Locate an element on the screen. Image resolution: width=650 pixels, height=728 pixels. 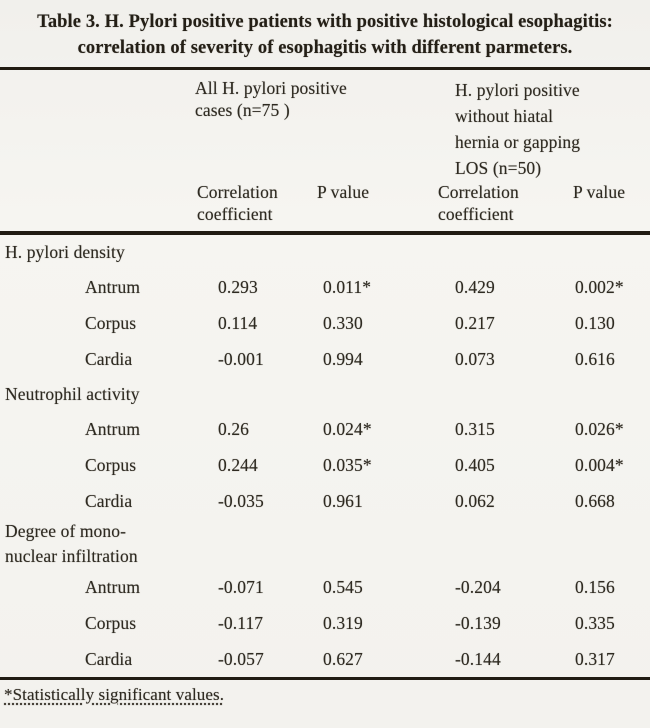
cell-pvalue-2: 0.026* is located at coordinates (599, 428).